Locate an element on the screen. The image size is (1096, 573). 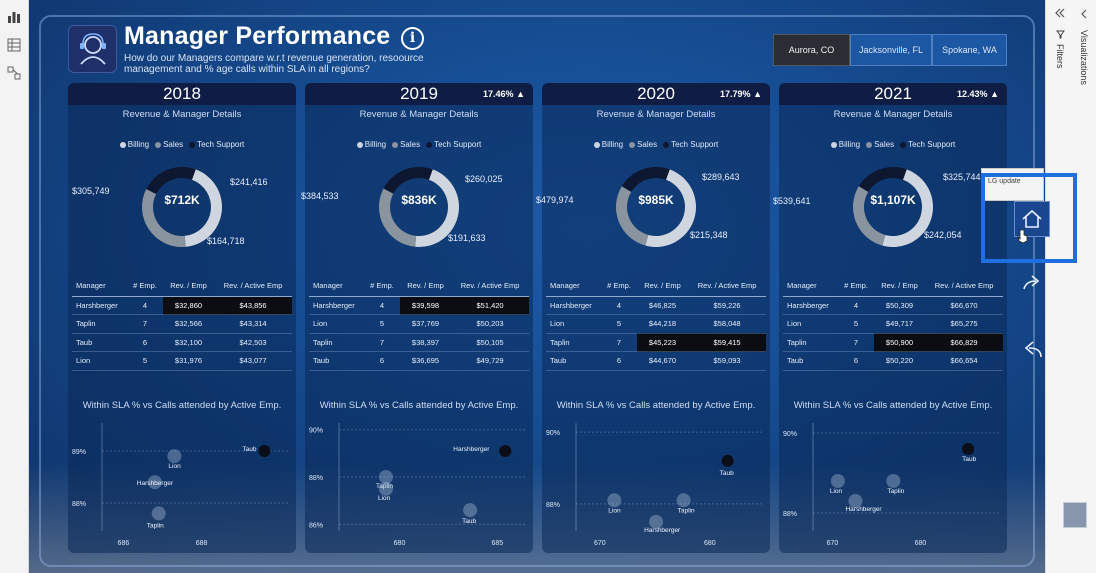
table-row: Lion 5 $44,218 $58,048 is located at coordinates (656, 324).